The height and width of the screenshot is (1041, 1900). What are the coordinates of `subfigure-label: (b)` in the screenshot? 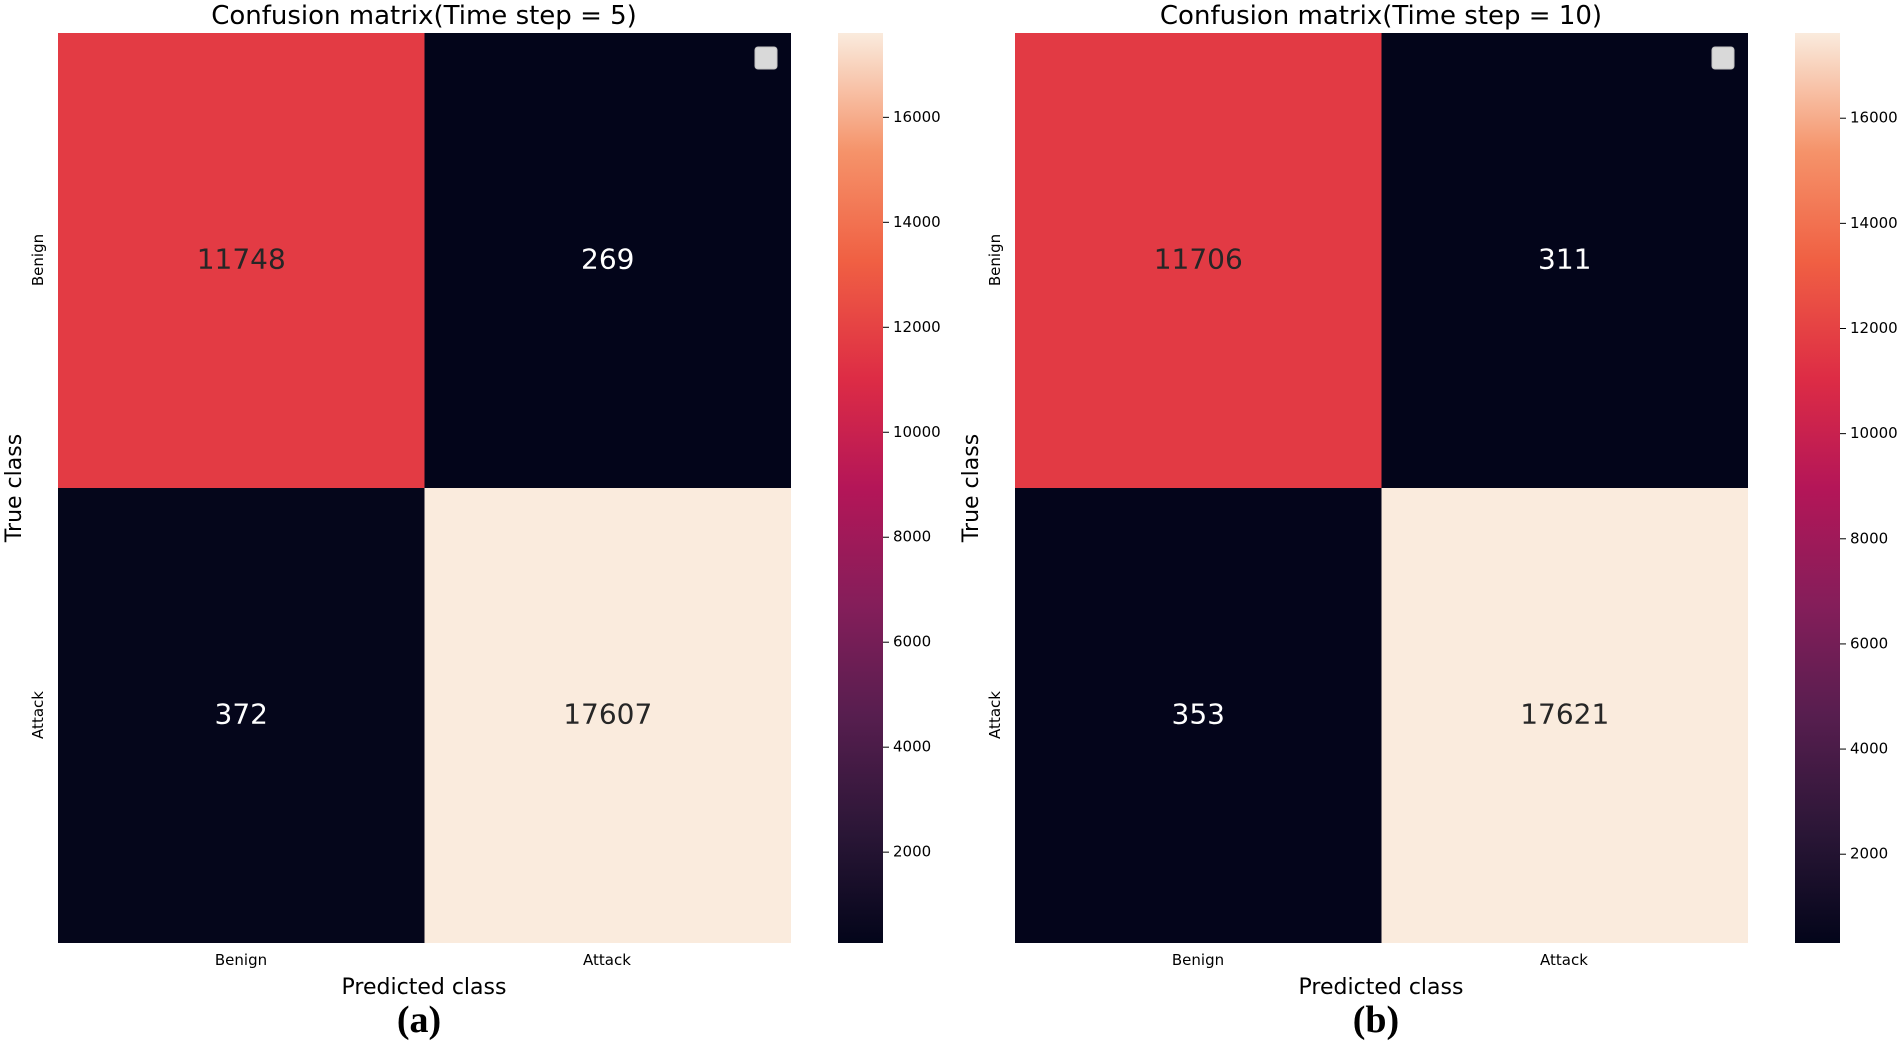 It's located at (1376, 1020).